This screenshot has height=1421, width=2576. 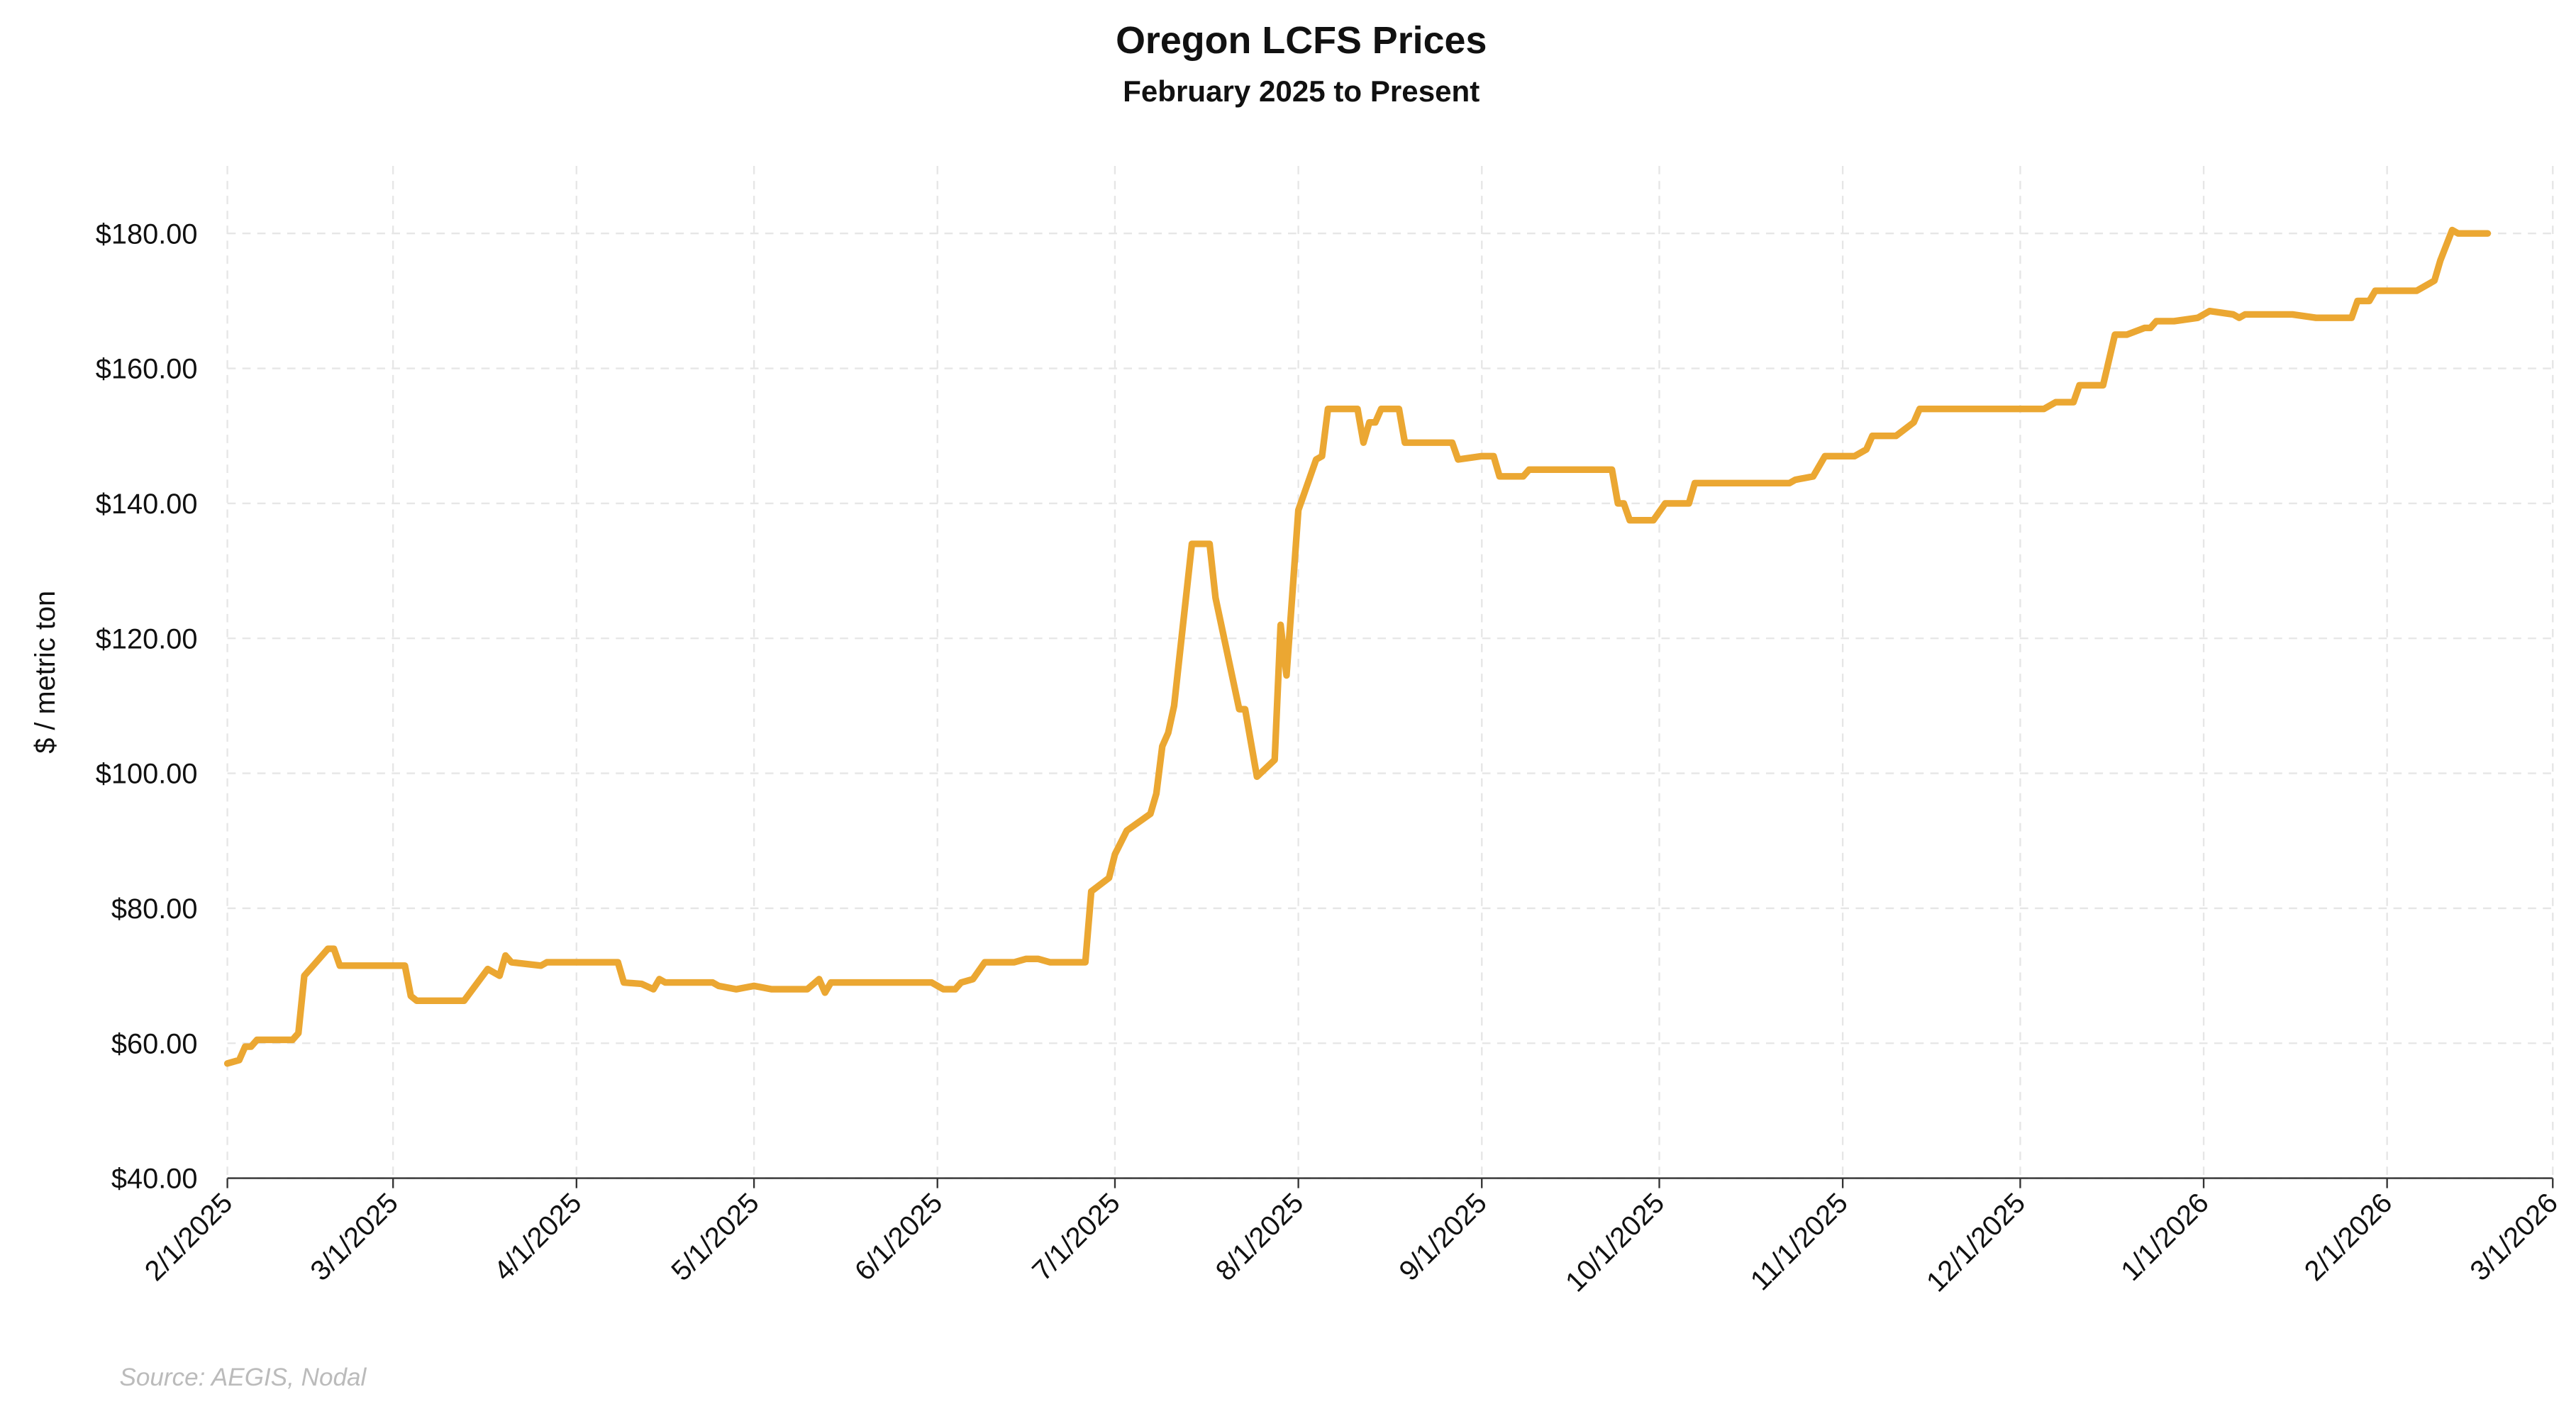 What do you see at coordinates (1615, 1242) in the screenshot?
I see `x-tick-label: 10/1/2025` at bounding box center [1615, 1242].